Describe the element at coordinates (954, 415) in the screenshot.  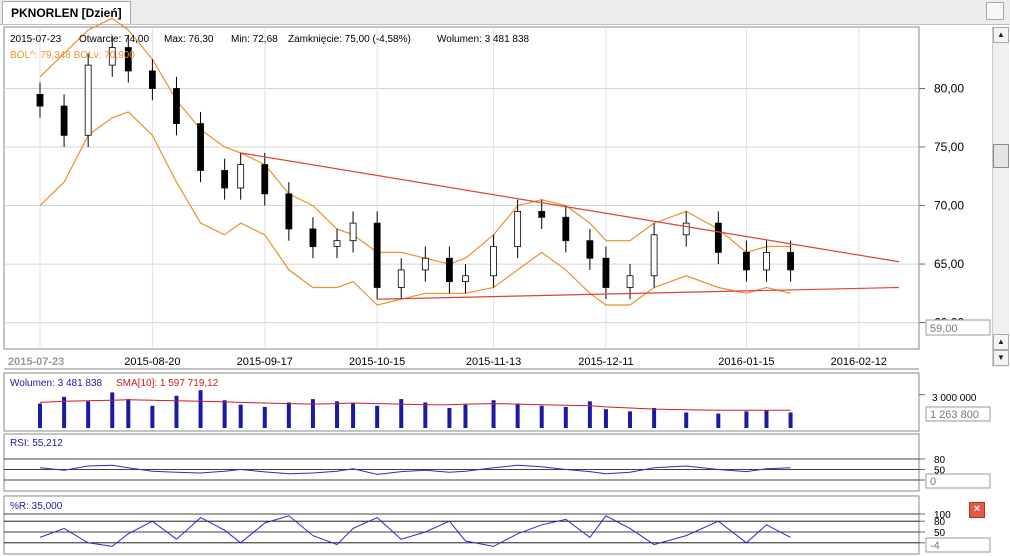
I see `volume-value: 1 263 800` at that location.